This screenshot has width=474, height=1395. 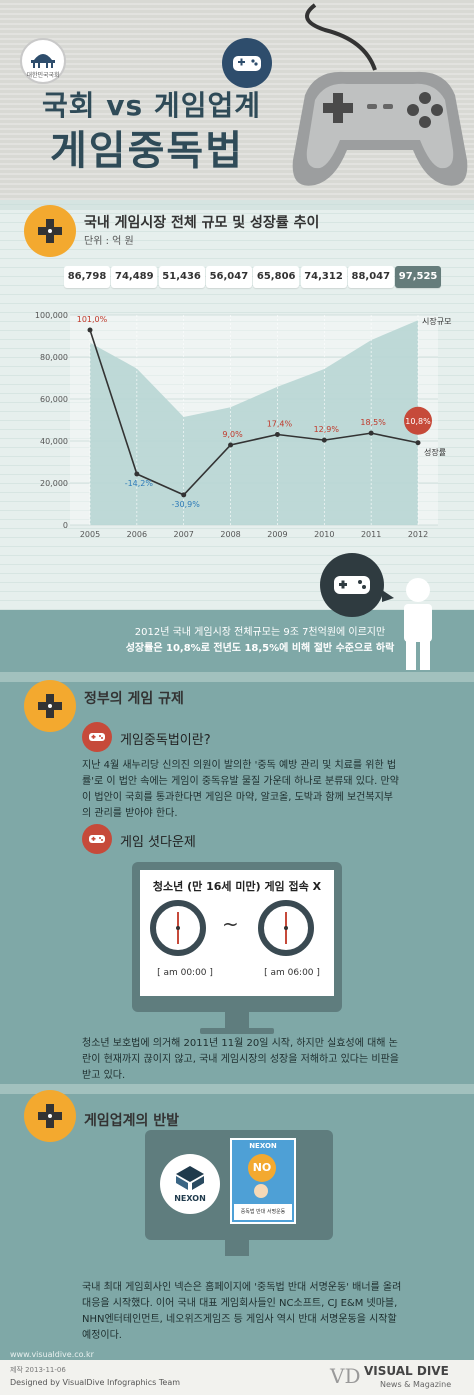 I want to click on section3-title: 게임업계의 반발, so click(x=132, y=1121).